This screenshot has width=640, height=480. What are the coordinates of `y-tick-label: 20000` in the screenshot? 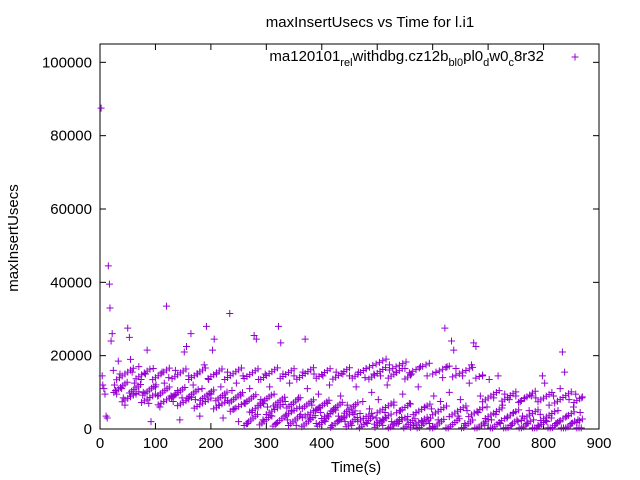 It's located at (71, 356).